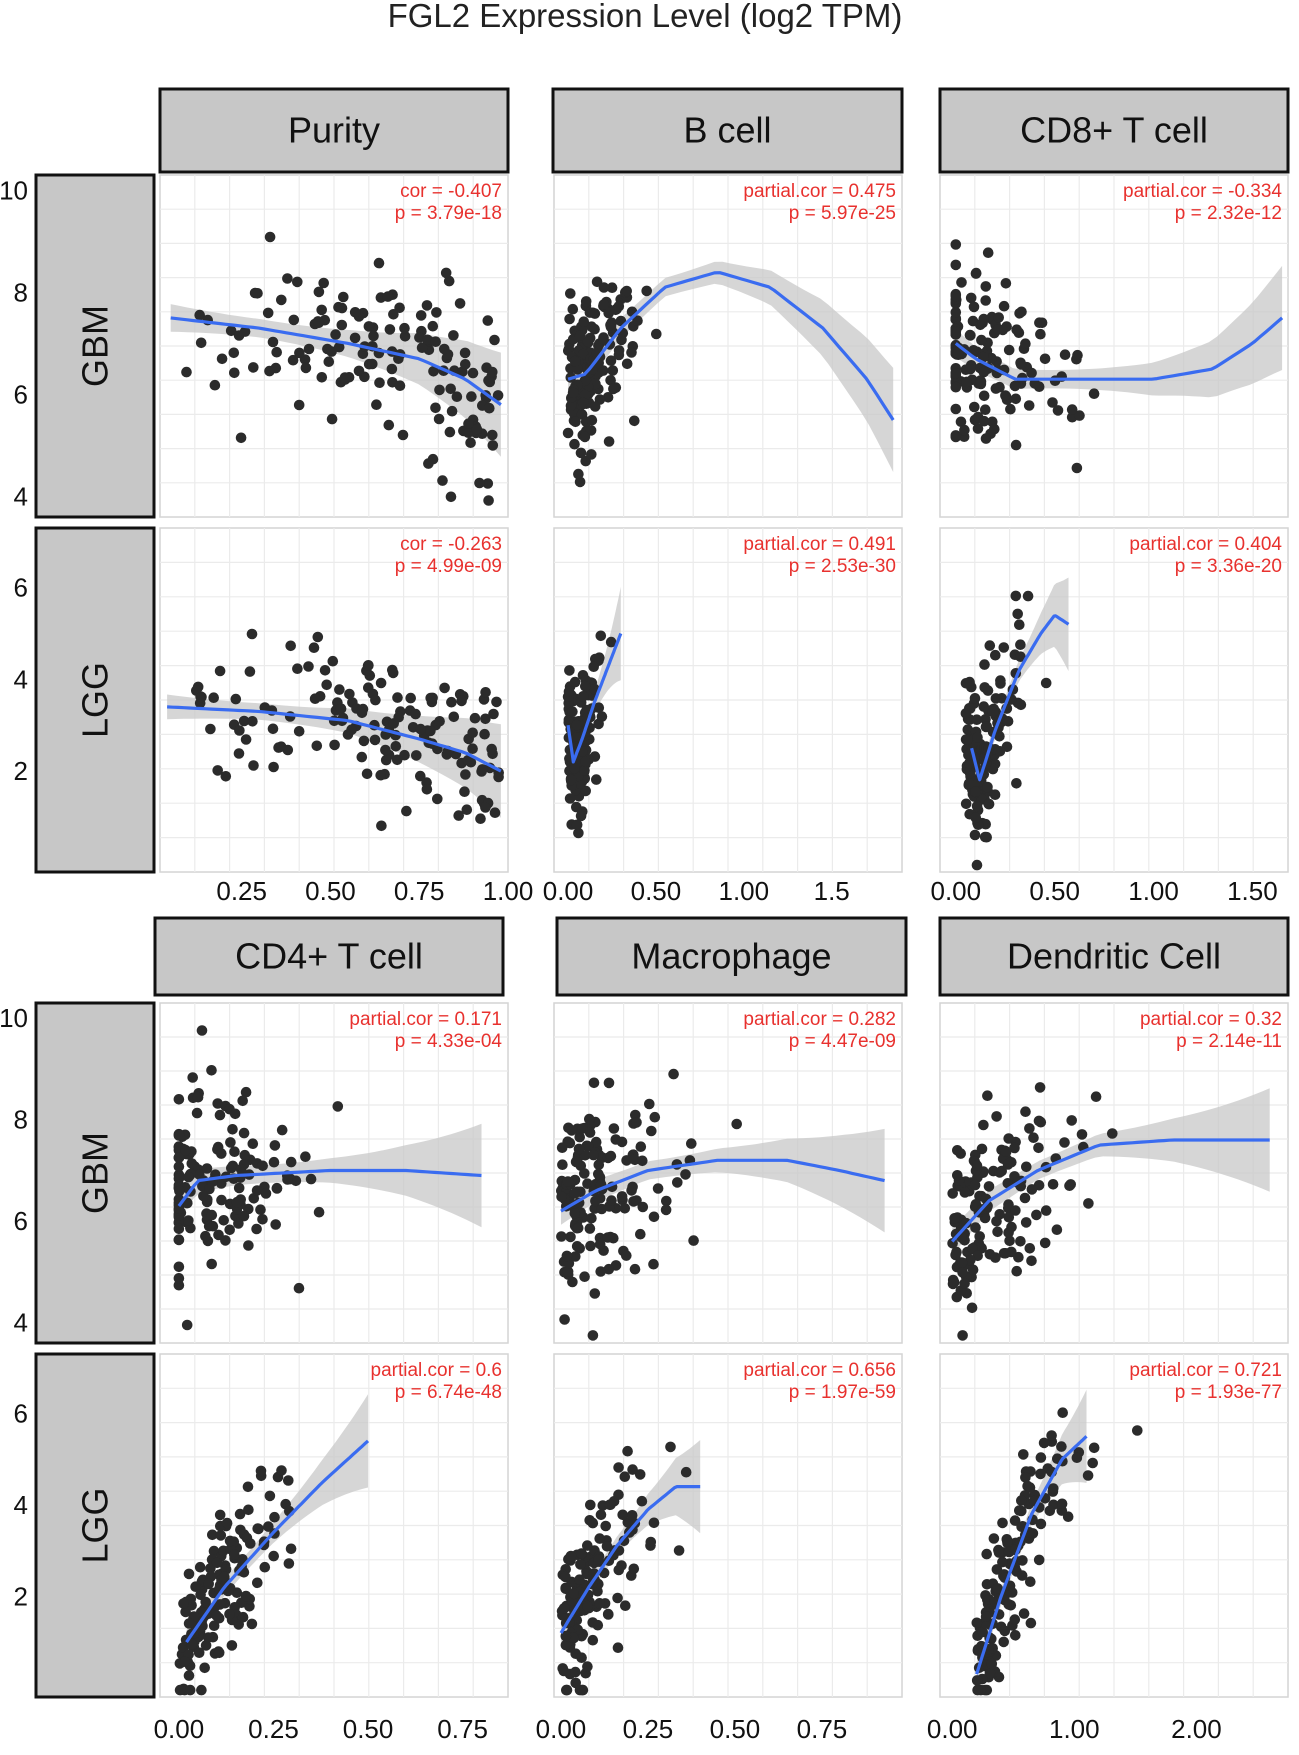 This screenshot has height=1755, width=1299. I want to click on strip-label: Macrophage, so click(731, 956).